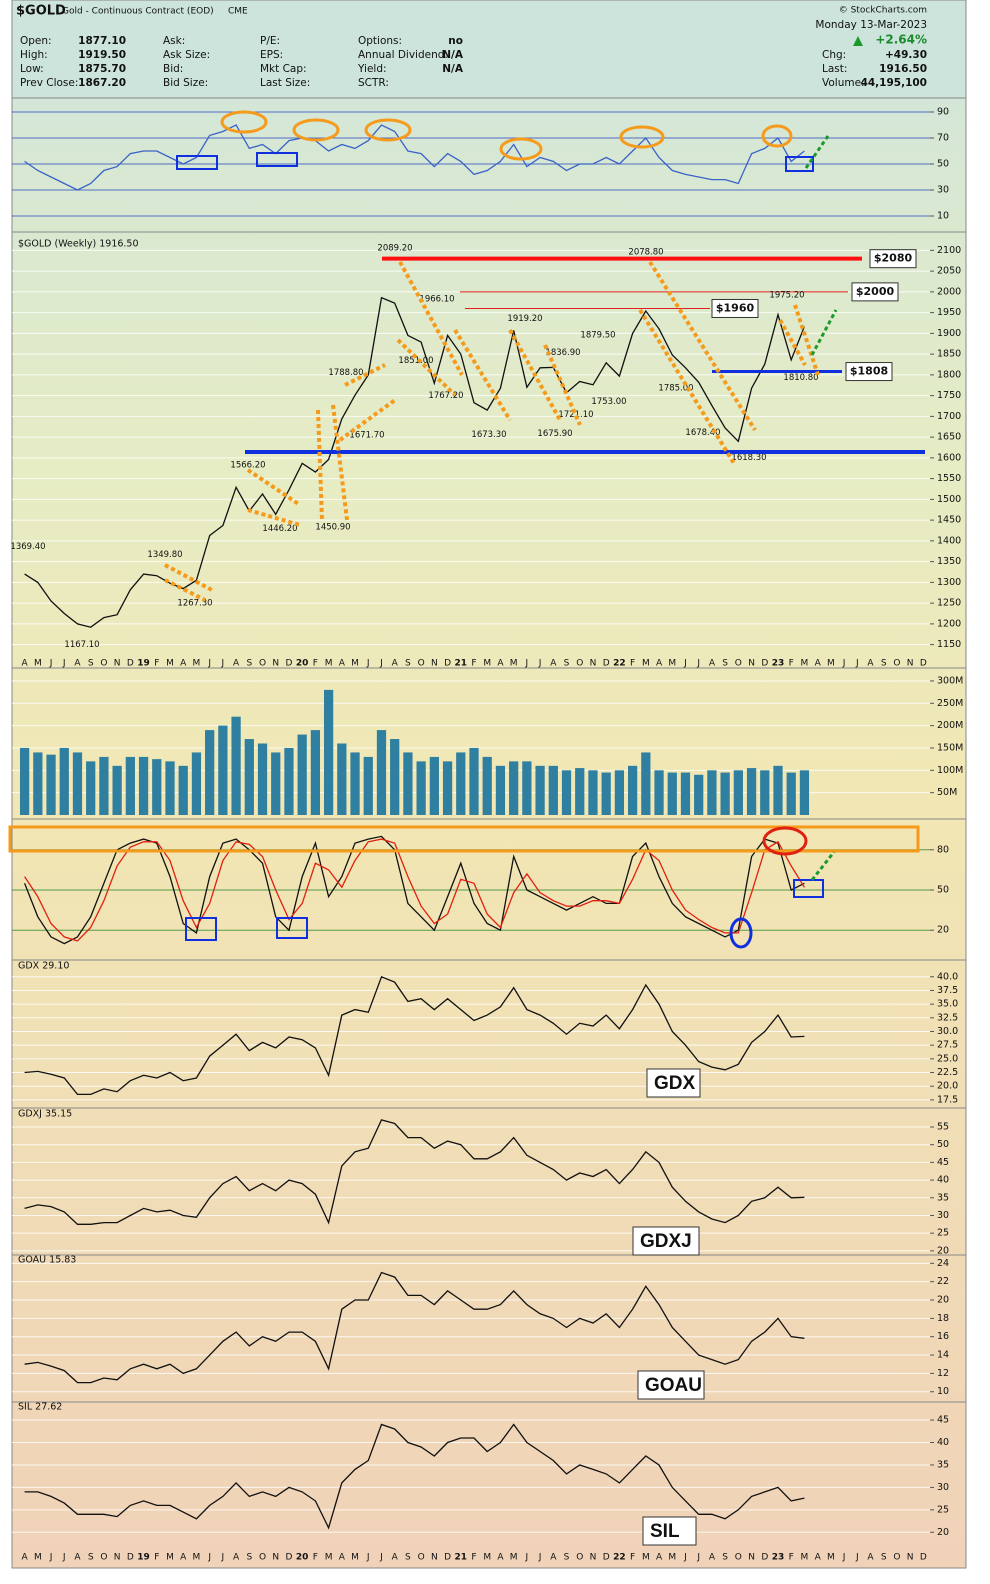 The height and width of the screenshot is (1584, 990). Describe the element at coordinates (461, 1558) in the screenshot. I see `x-tick-label: 21` at that location.